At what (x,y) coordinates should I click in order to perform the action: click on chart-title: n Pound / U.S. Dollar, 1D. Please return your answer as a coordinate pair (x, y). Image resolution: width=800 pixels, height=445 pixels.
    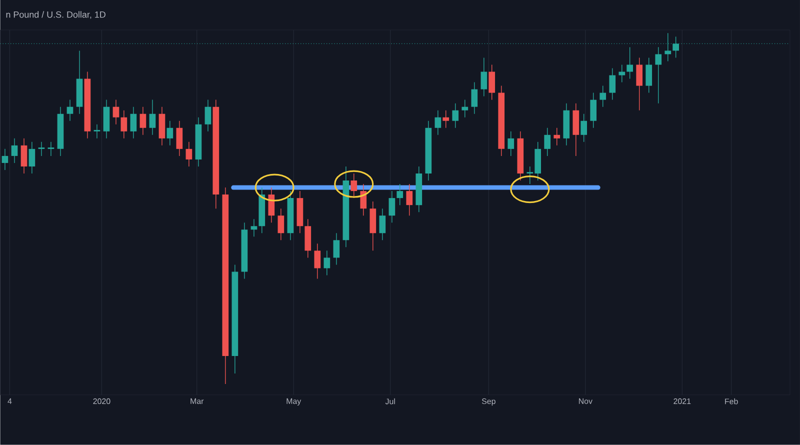
    Looking at the image, I should click on (56, 15).